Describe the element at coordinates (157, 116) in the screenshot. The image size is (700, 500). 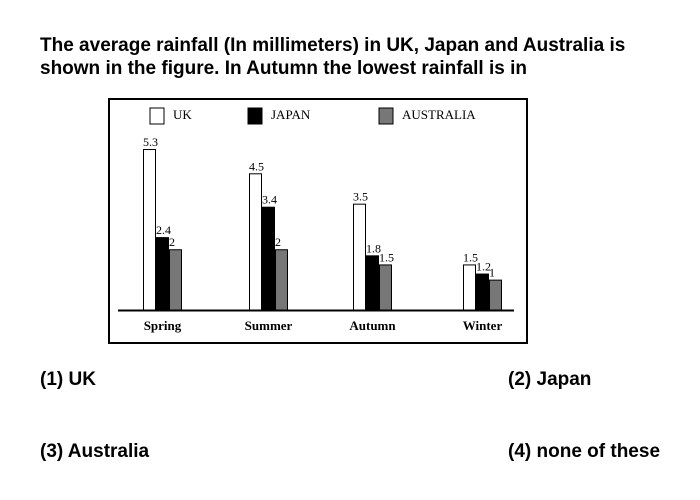
I see `legend-swatch-uk` at that location.